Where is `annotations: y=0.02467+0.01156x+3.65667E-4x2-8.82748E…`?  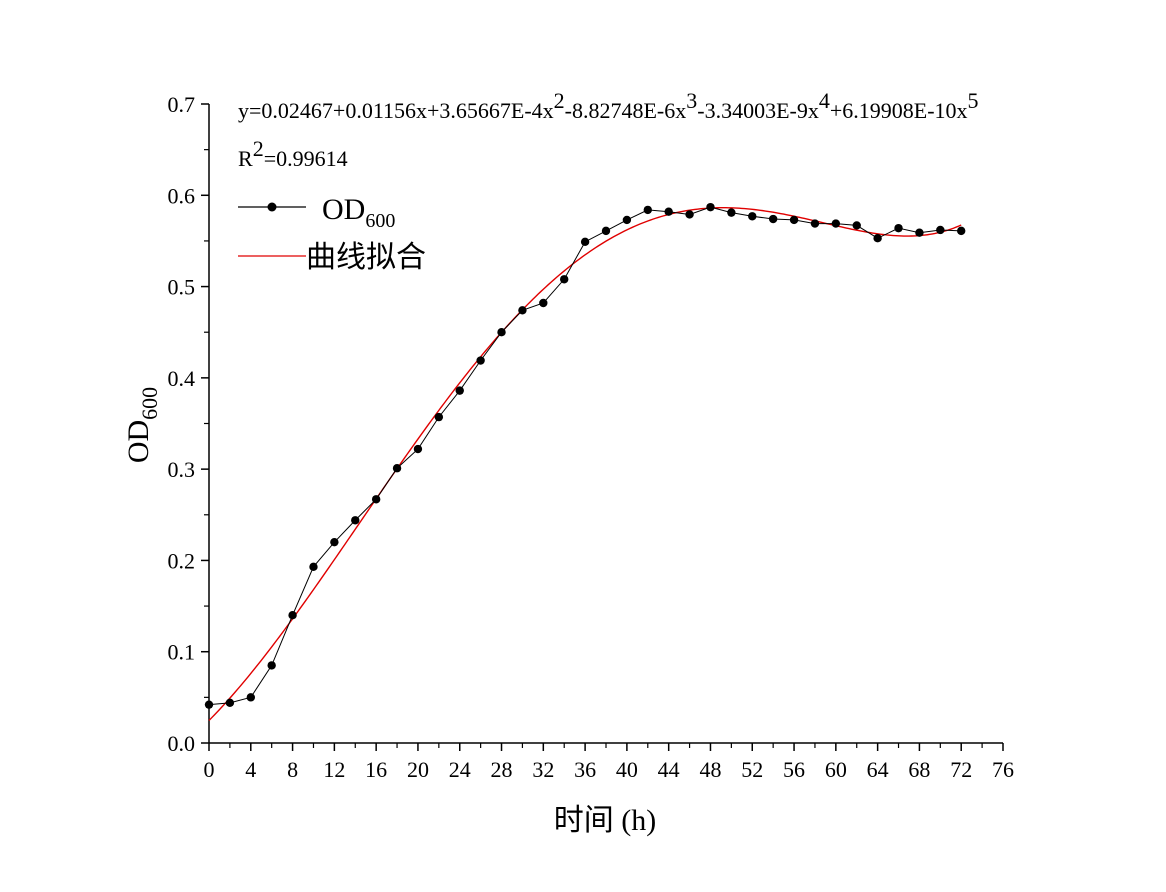
annotations: y=0.02467+0.01156x+3.65667E-4x2-8.82748E… is located at coordinates (608, 129).